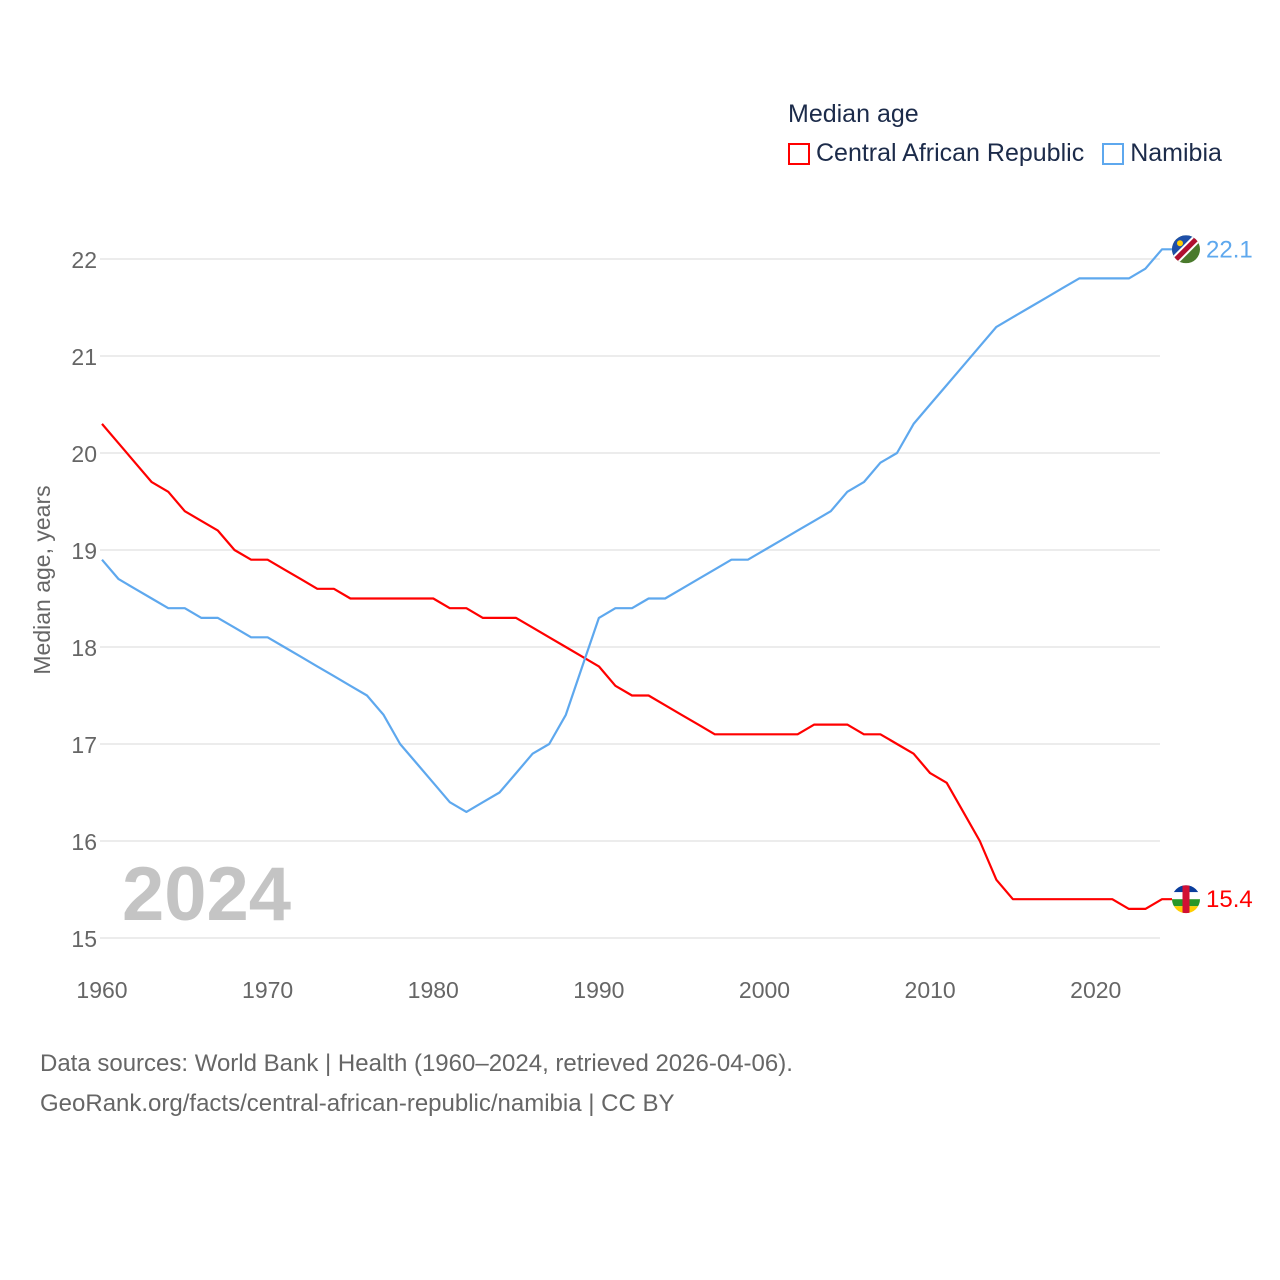 This screenshot has height=1280, width=1280. What do you see at coordinates (267, 990) in the screenshot?
I see `x-tick-label: 1970` at bounding box center [267, 990].